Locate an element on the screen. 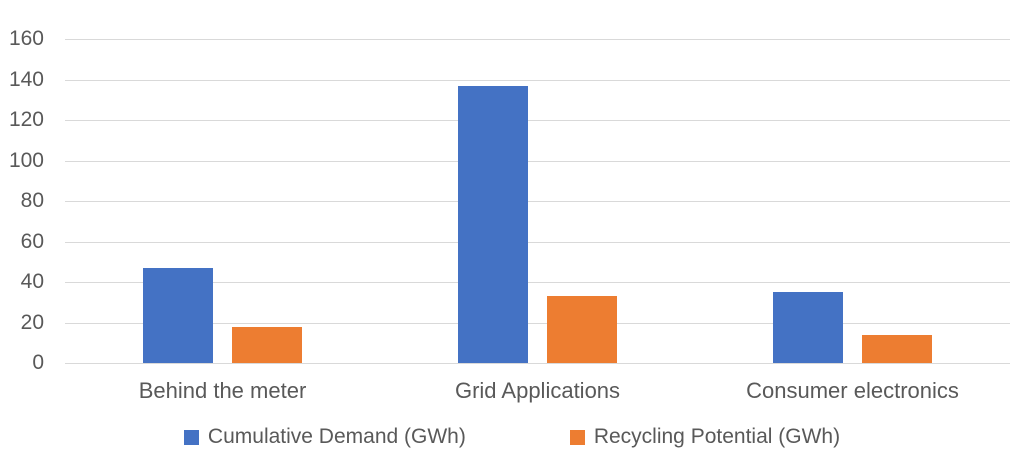  y-tick-label: 80 is located at coordinates (32, 200).